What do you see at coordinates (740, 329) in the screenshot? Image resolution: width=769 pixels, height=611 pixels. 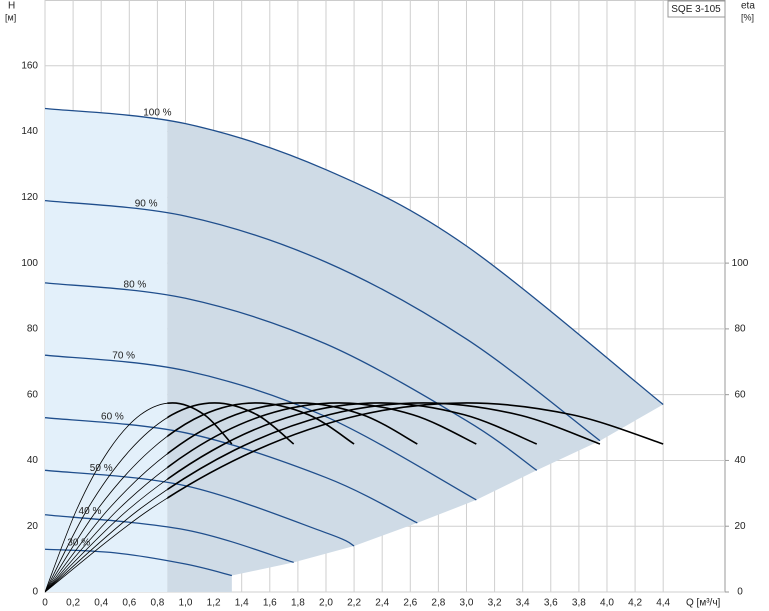 I see `y2-tick-label: 80` at bounding box center [740, 329].